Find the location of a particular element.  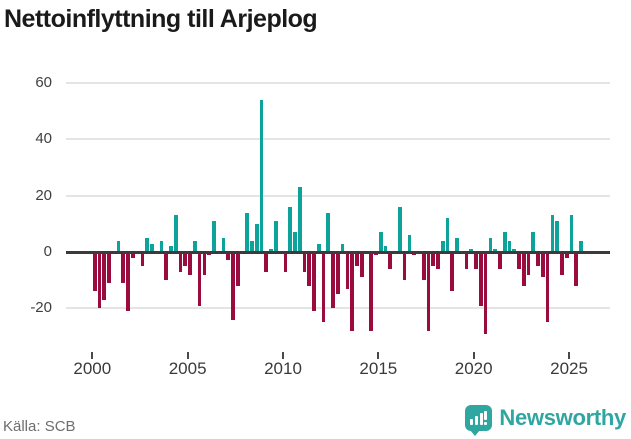

x-axis-label: 2005 is located at coordinates (187, 368).